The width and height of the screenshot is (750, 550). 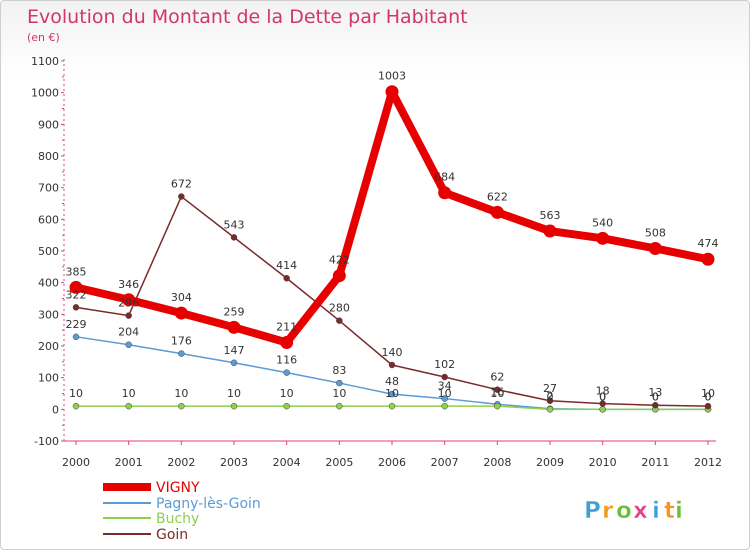 What do you see at coordinates (669, 511) in the screenshot?
I see `logo-letter: t` at bounding box center [669, 511].